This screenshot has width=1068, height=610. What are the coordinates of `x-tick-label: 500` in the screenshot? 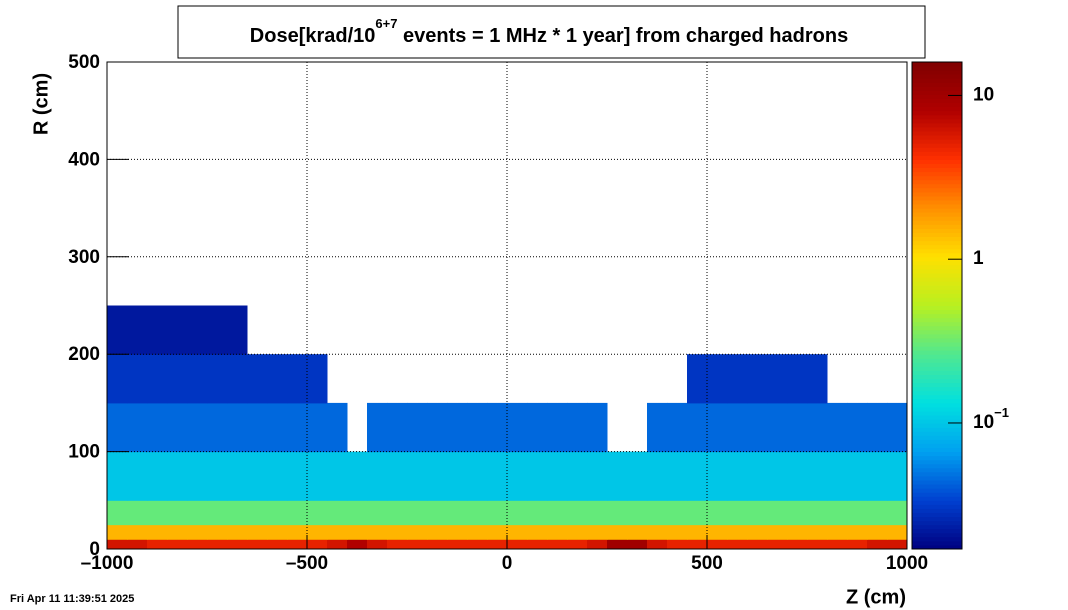 It's located at (707, 563).